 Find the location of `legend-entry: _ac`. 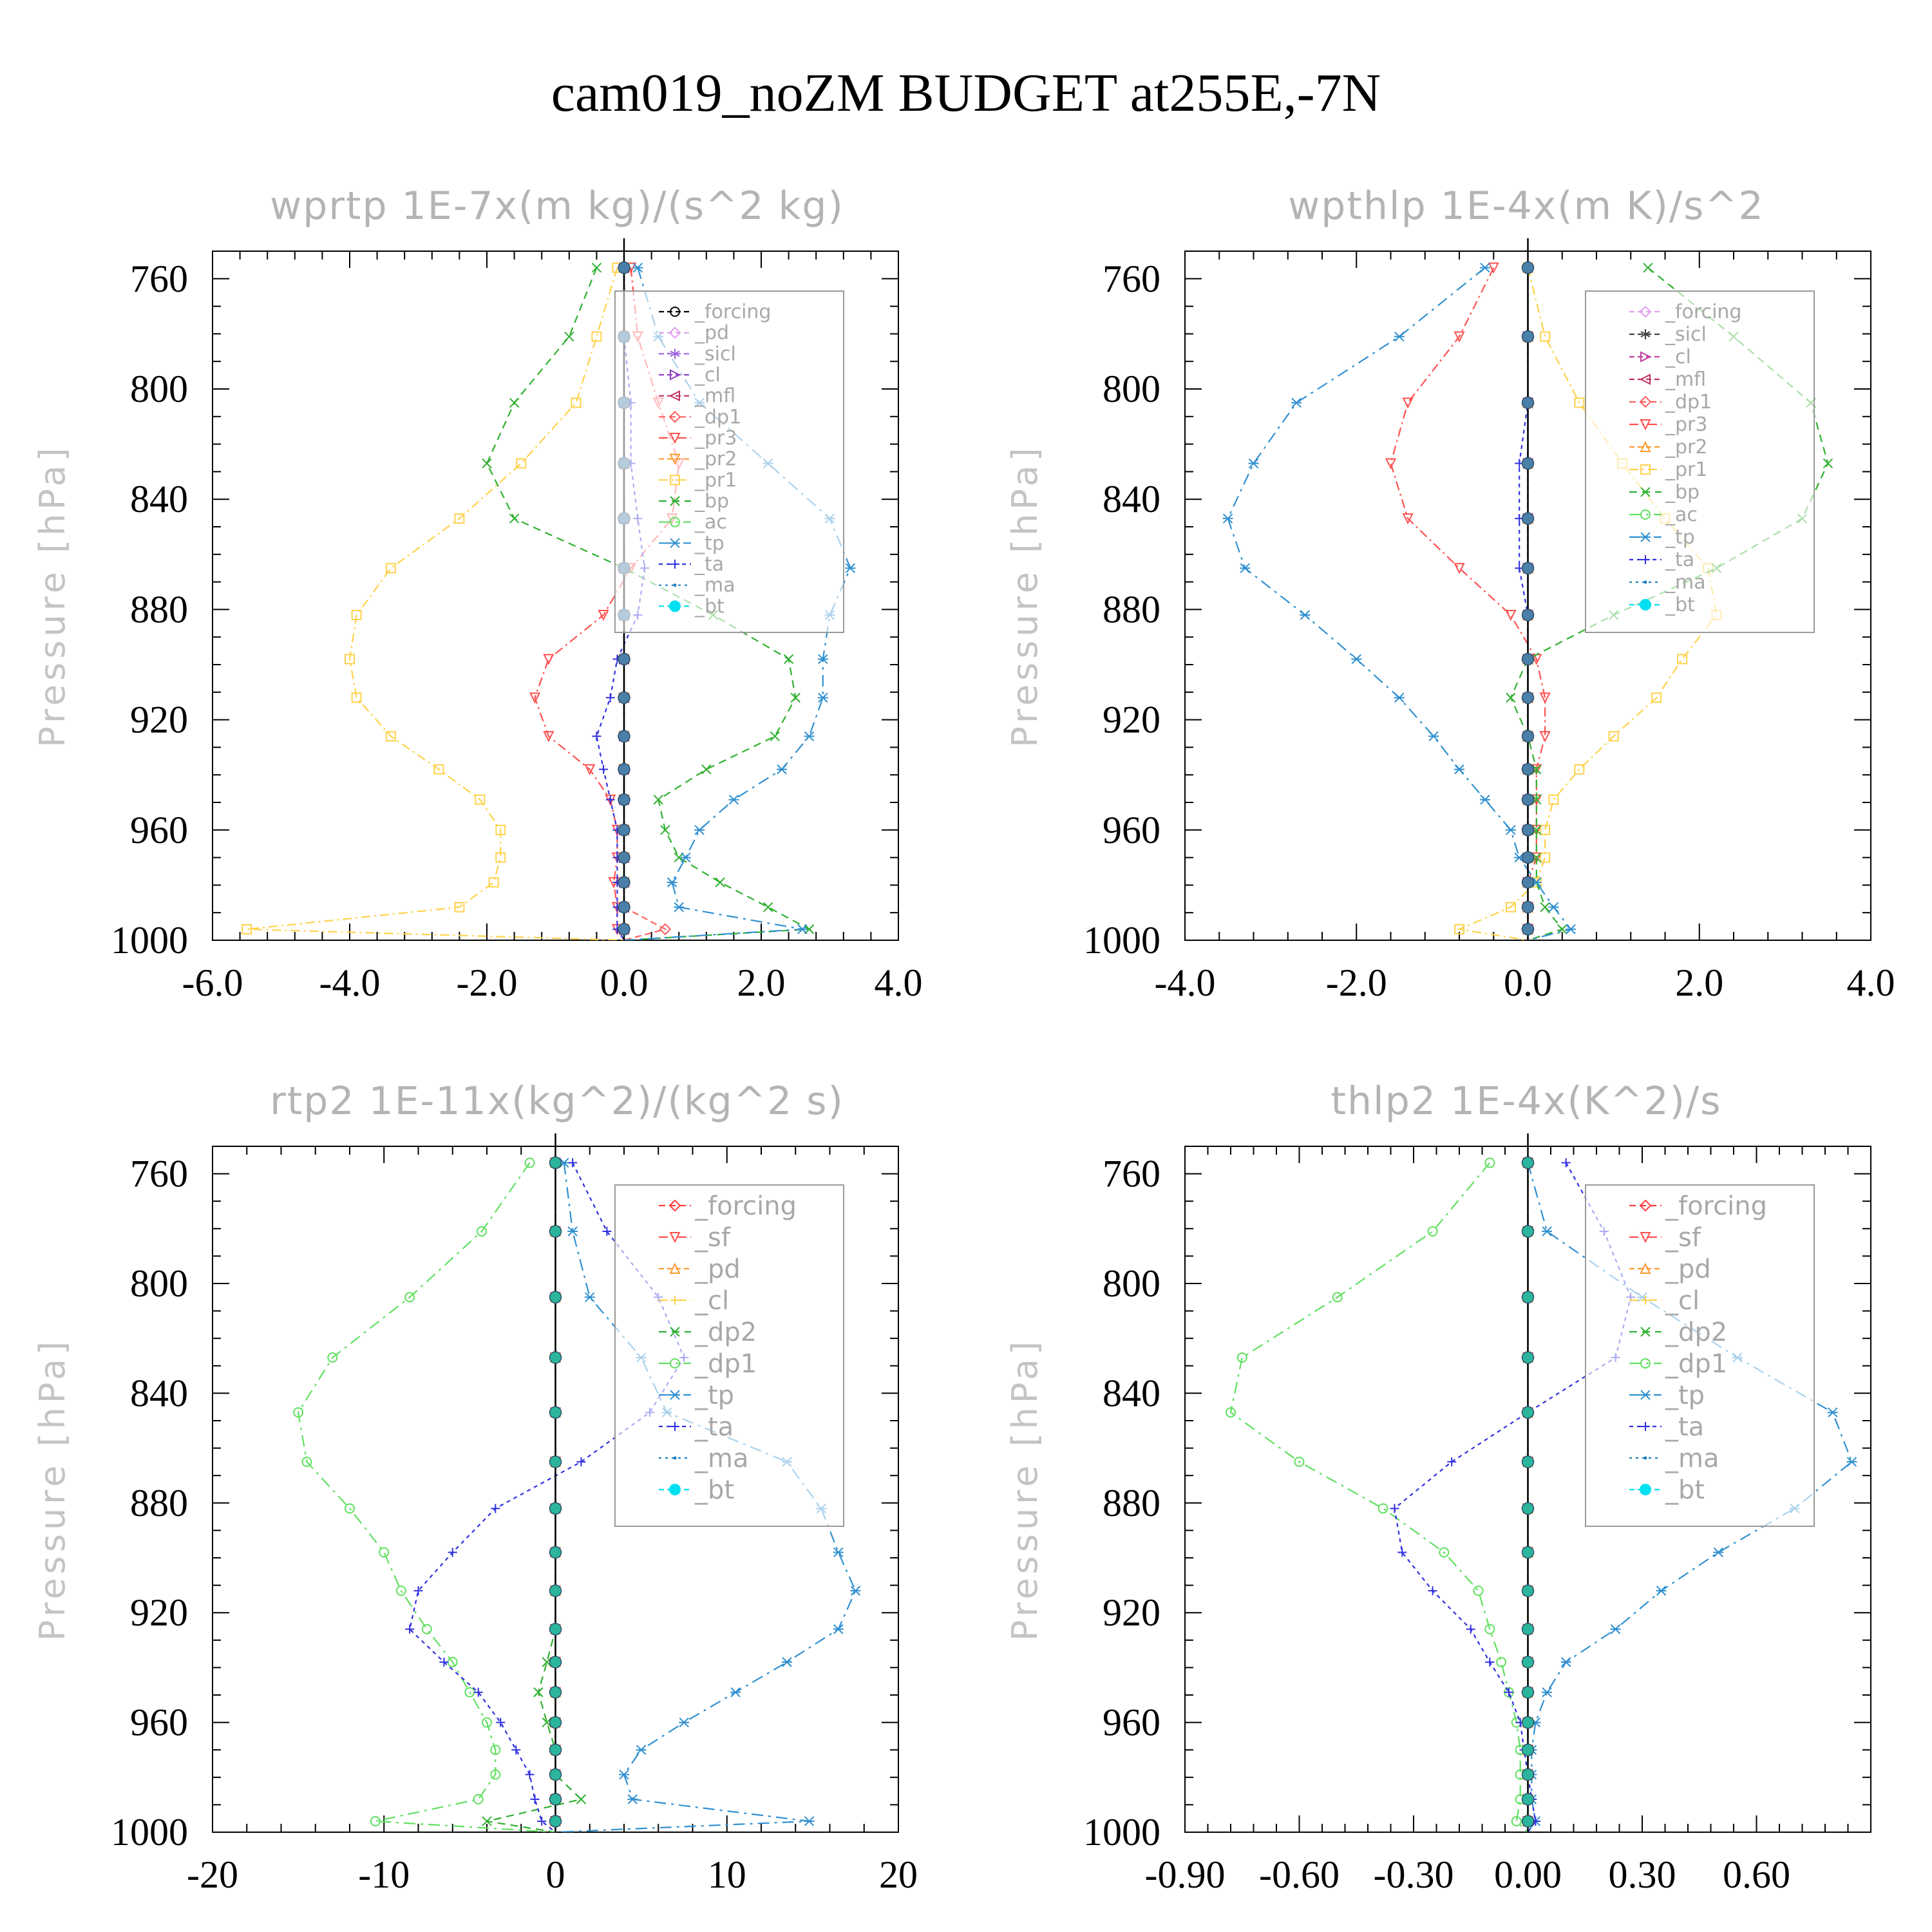

legend-entry: _ac is located at coordinates (1663, 515).